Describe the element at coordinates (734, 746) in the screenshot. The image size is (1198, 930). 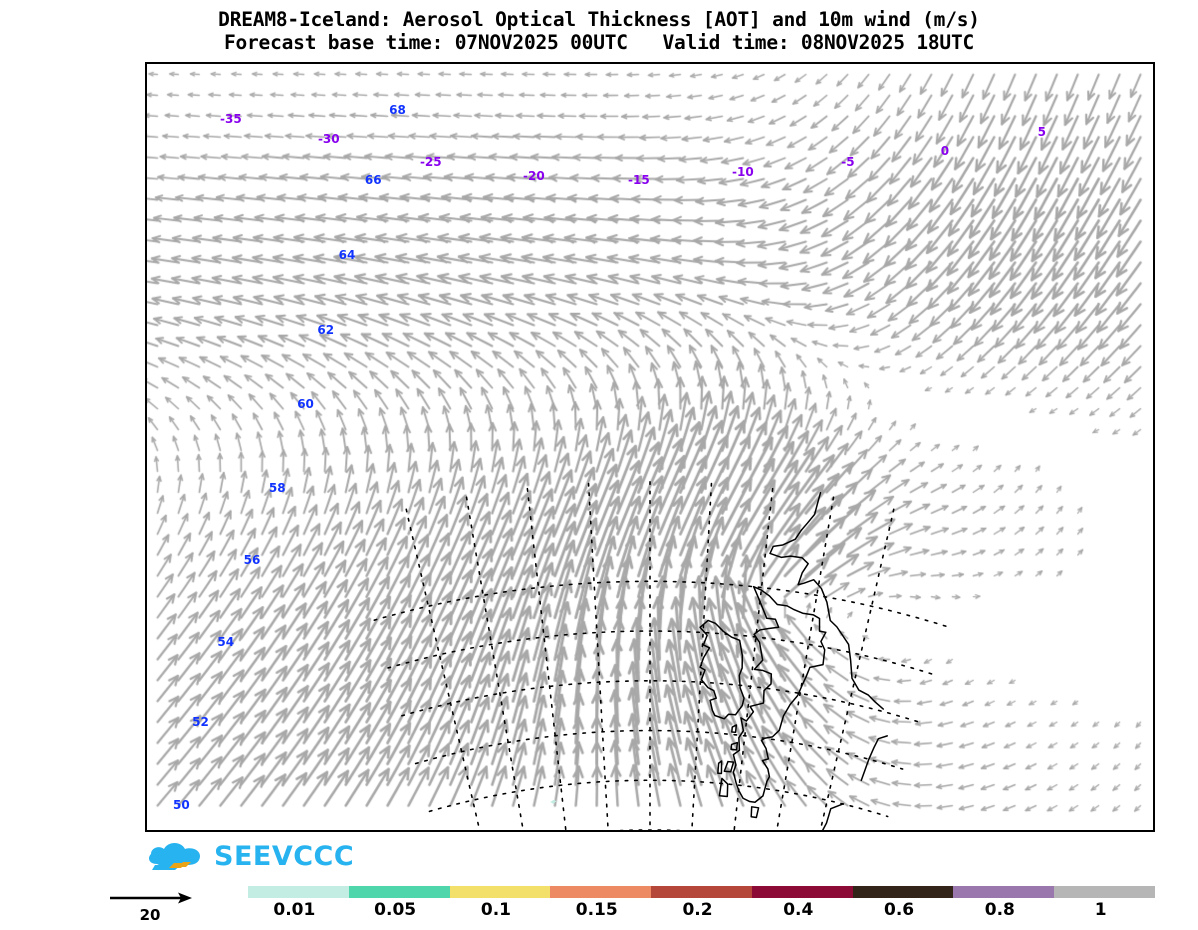
I see `coastline-mull` at that location.